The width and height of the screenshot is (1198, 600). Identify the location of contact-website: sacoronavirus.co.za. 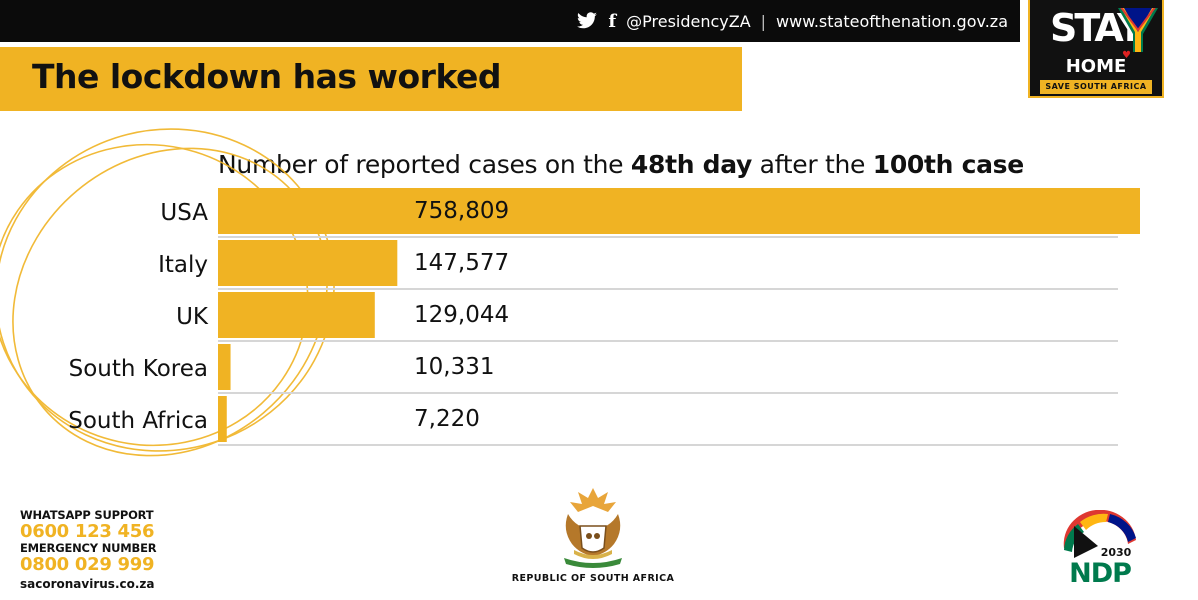
(87, 584).